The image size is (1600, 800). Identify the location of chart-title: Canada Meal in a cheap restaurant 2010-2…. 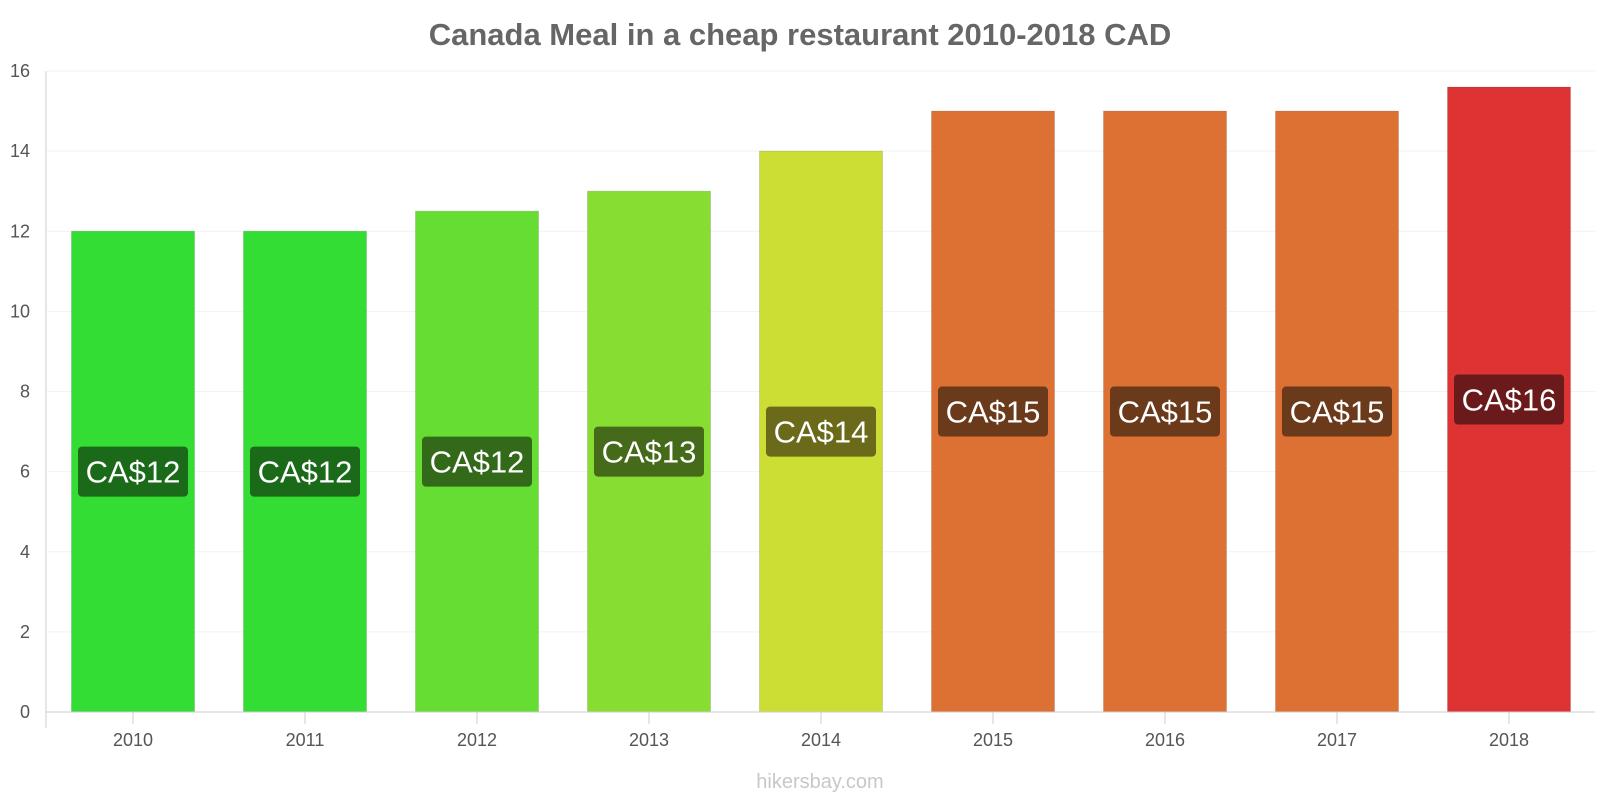
(800, 34).